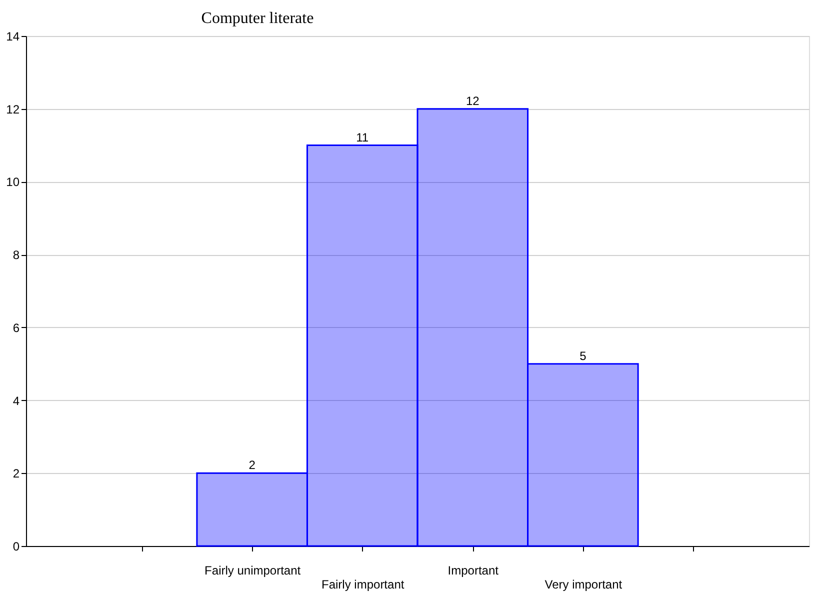 The height and width of the screenshot is (616, 831). I want to click on y-tick-label: 6, so click(16, 327).